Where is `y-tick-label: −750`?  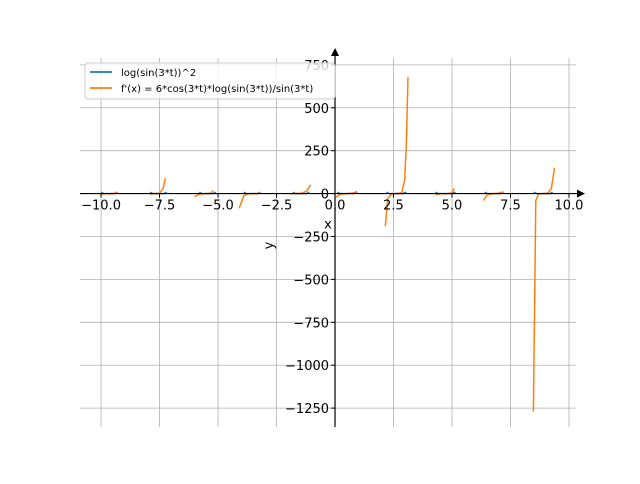
y-tick-label: −750 is located at coordinates (311, 323).